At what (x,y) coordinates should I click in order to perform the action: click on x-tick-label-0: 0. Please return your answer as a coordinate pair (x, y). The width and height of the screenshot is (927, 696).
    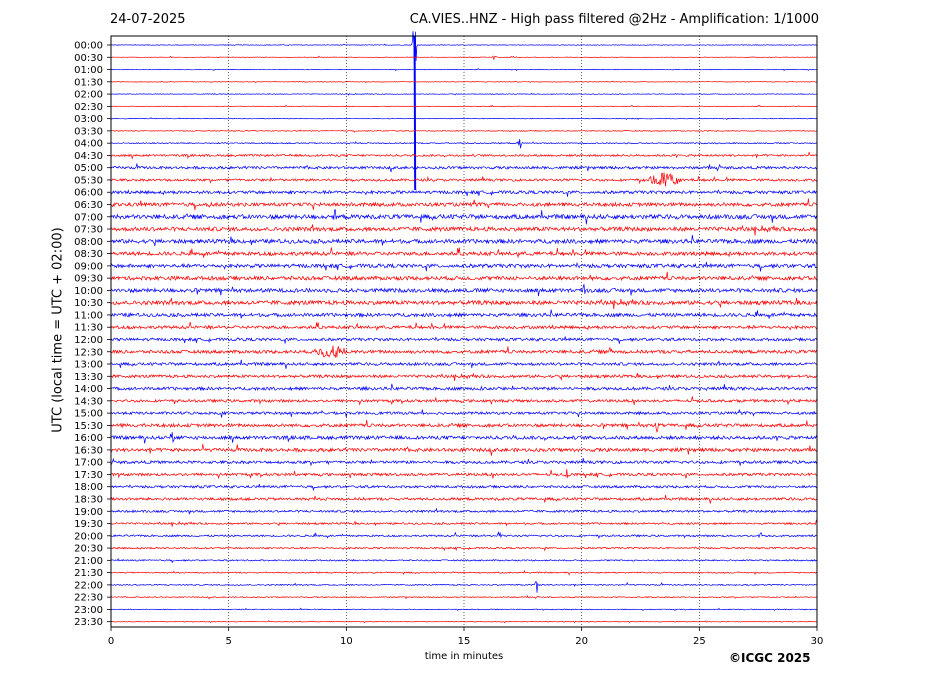
    Looking at the image, I should click on (111, 641).